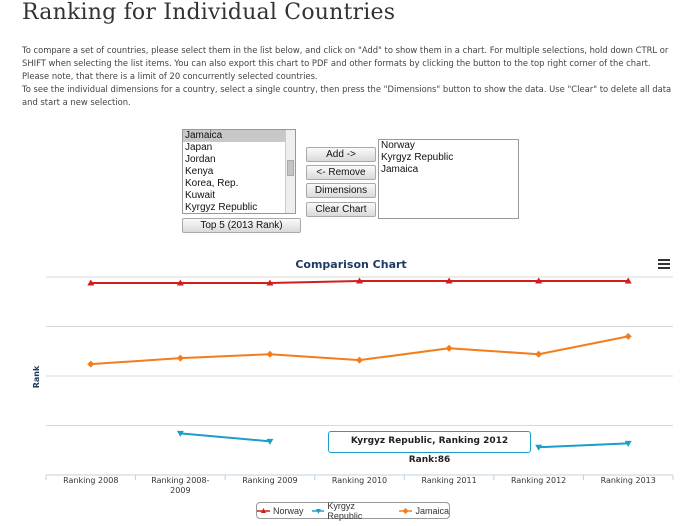 The height and width of the screenshot is (526, 700). What do you see at coordinates (36, 376) in the screenshot?
I see `y-axis-label: Rank` at bounding box center [36, 376].